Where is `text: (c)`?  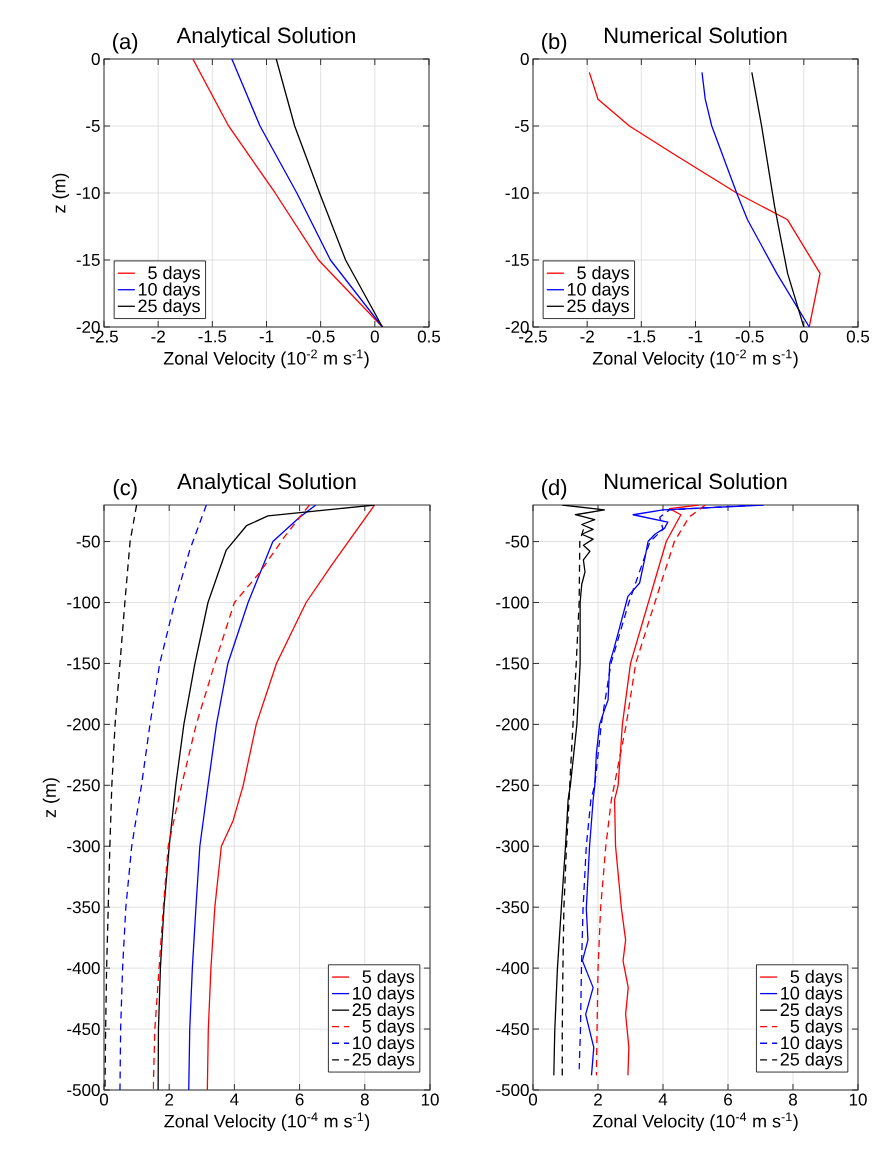 text: (c) is located at coordinates (125, 489).